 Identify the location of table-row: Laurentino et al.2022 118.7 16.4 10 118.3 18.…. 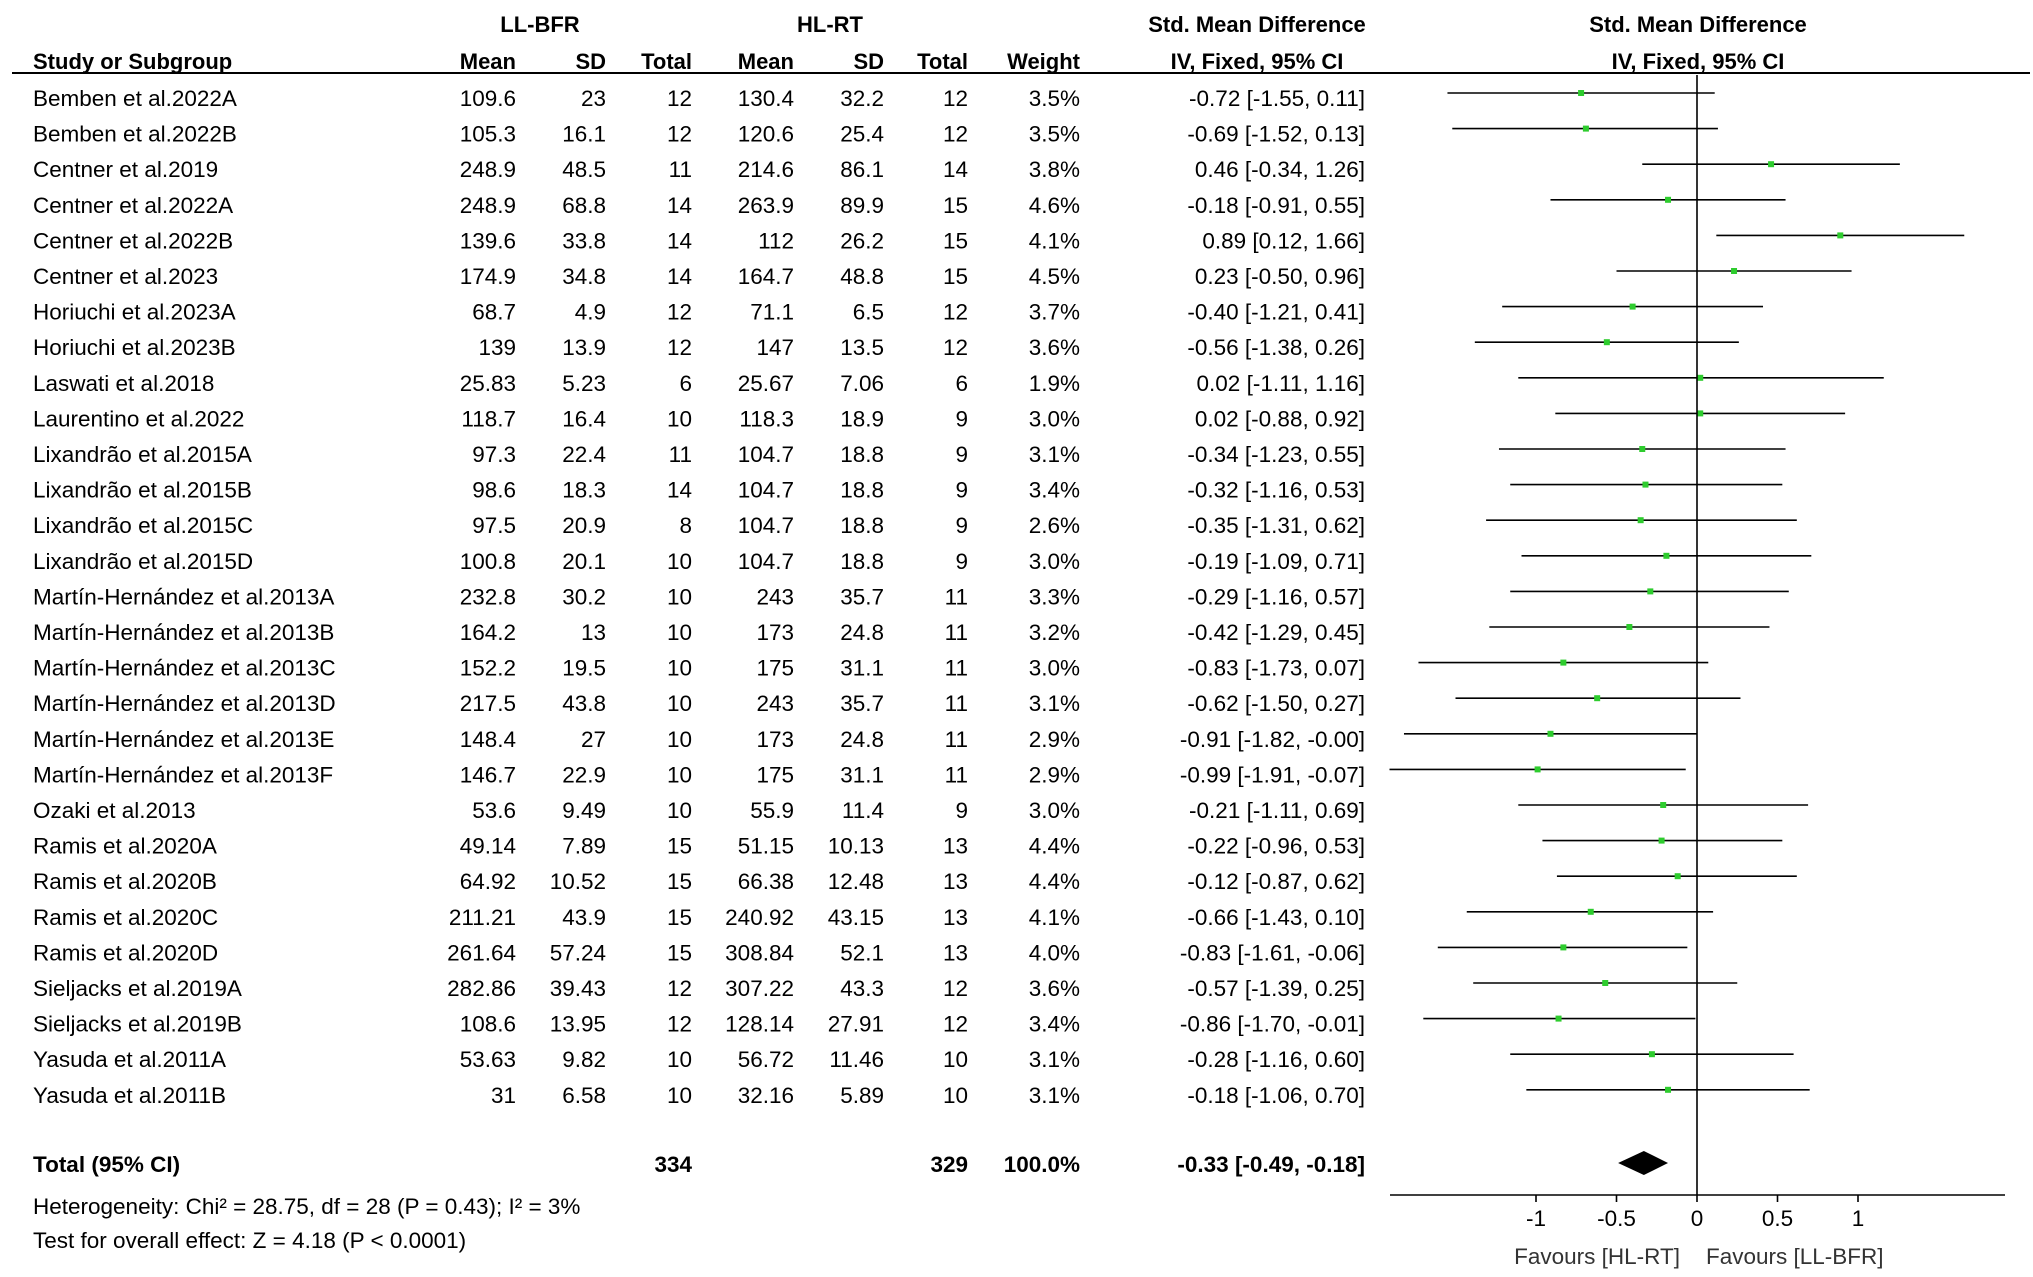
(699, 418).